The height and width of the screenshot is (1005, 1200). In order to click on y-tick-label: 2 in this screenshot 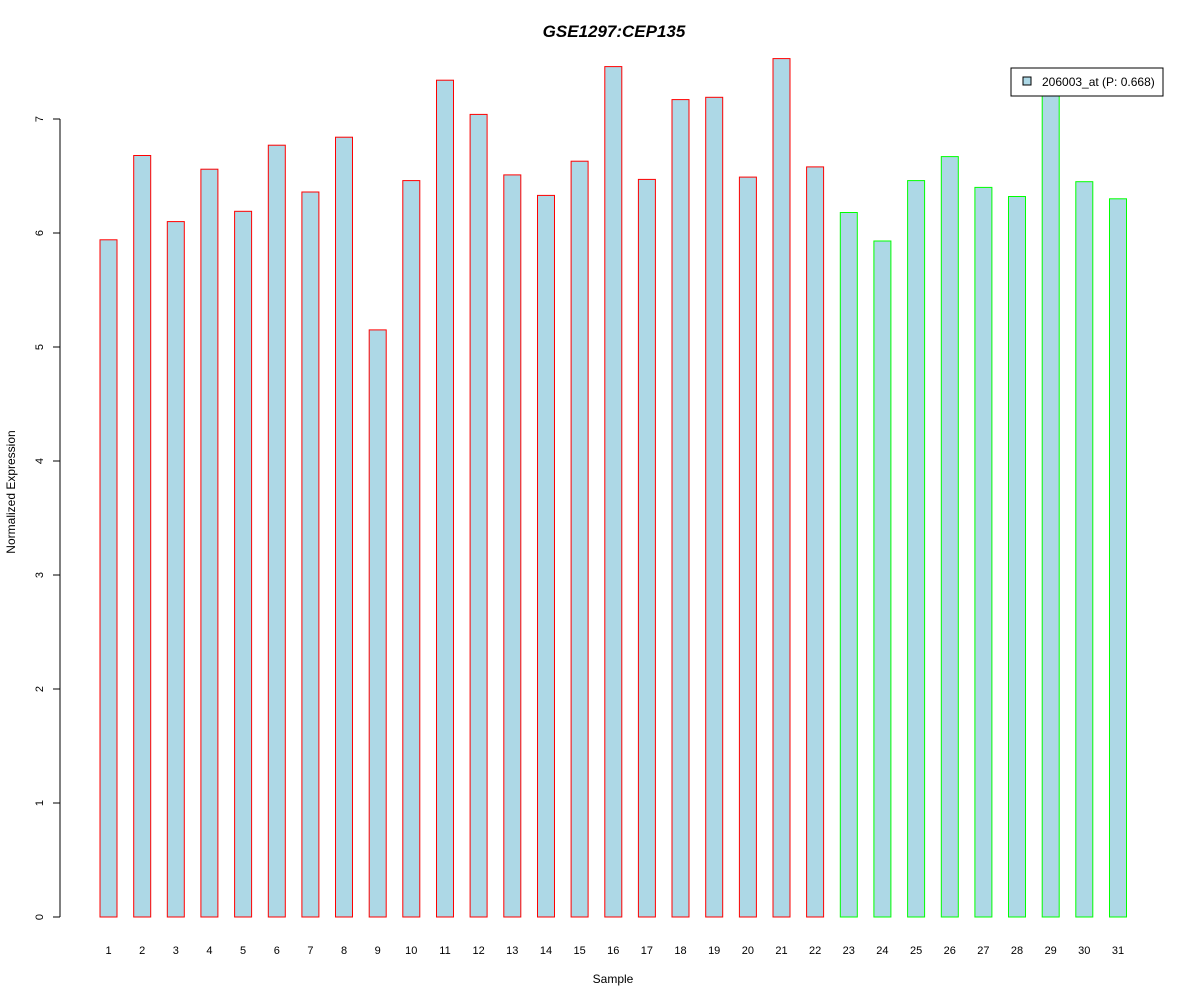, I will do `click(40, 689)`.